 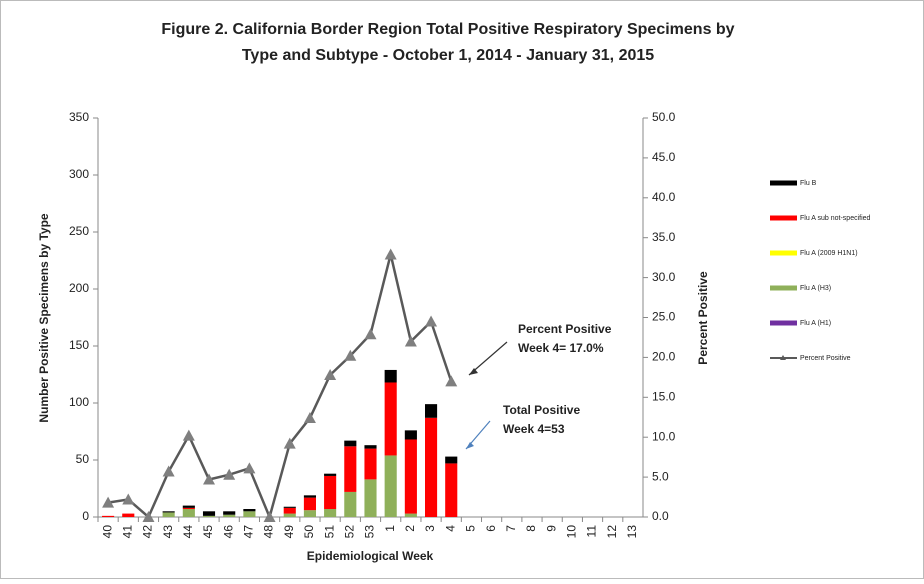 What do you see at coordinates (168, 532) in the screenshot?
I see `x-tick-label: 43` at bounding box center [168, 532].